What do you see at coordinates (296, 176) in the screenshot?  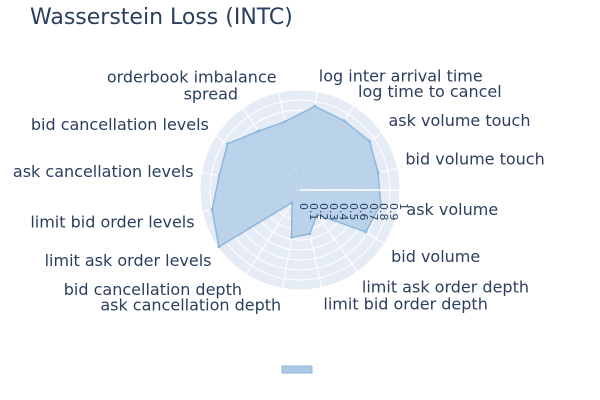 I see `series-layer` at bounding box center [296, 176].